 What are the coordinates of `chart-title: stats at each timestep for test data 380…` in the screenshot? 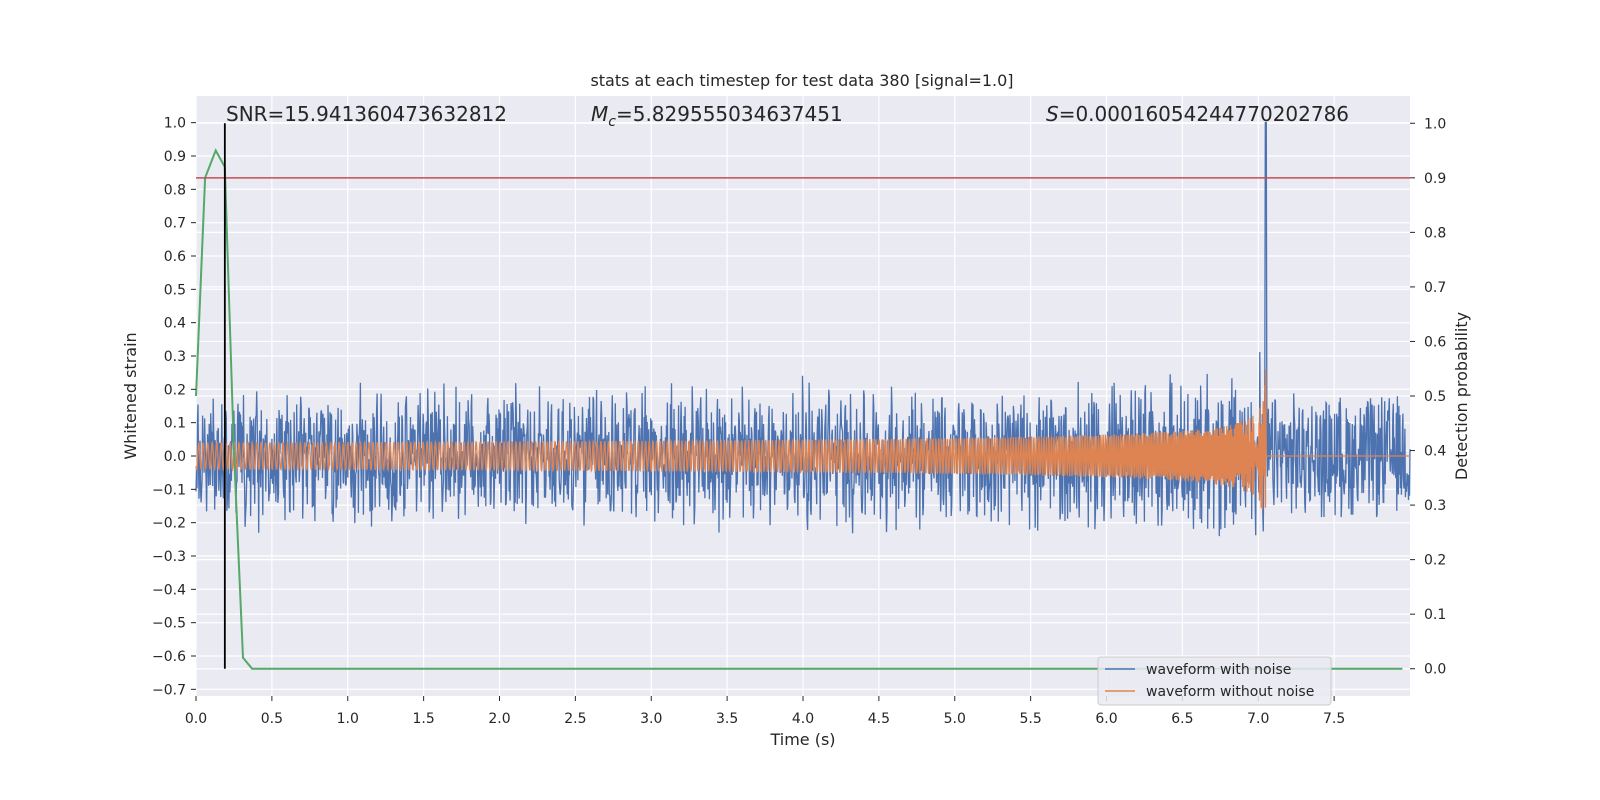 It's located at (801, 80).